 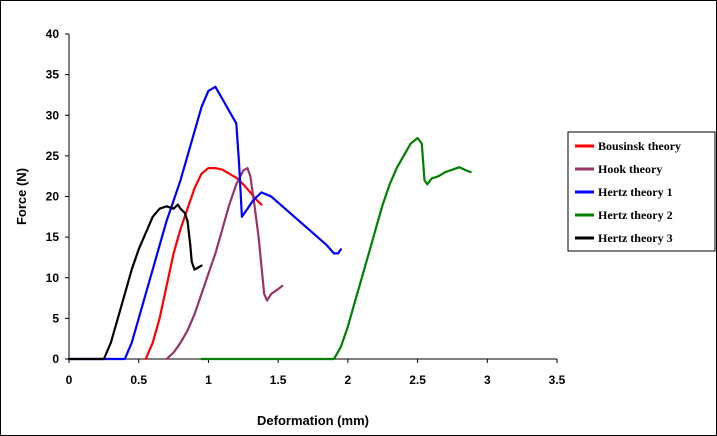 I want to click on legend-label: Hertz theory 1, so click(x=635, y=192).